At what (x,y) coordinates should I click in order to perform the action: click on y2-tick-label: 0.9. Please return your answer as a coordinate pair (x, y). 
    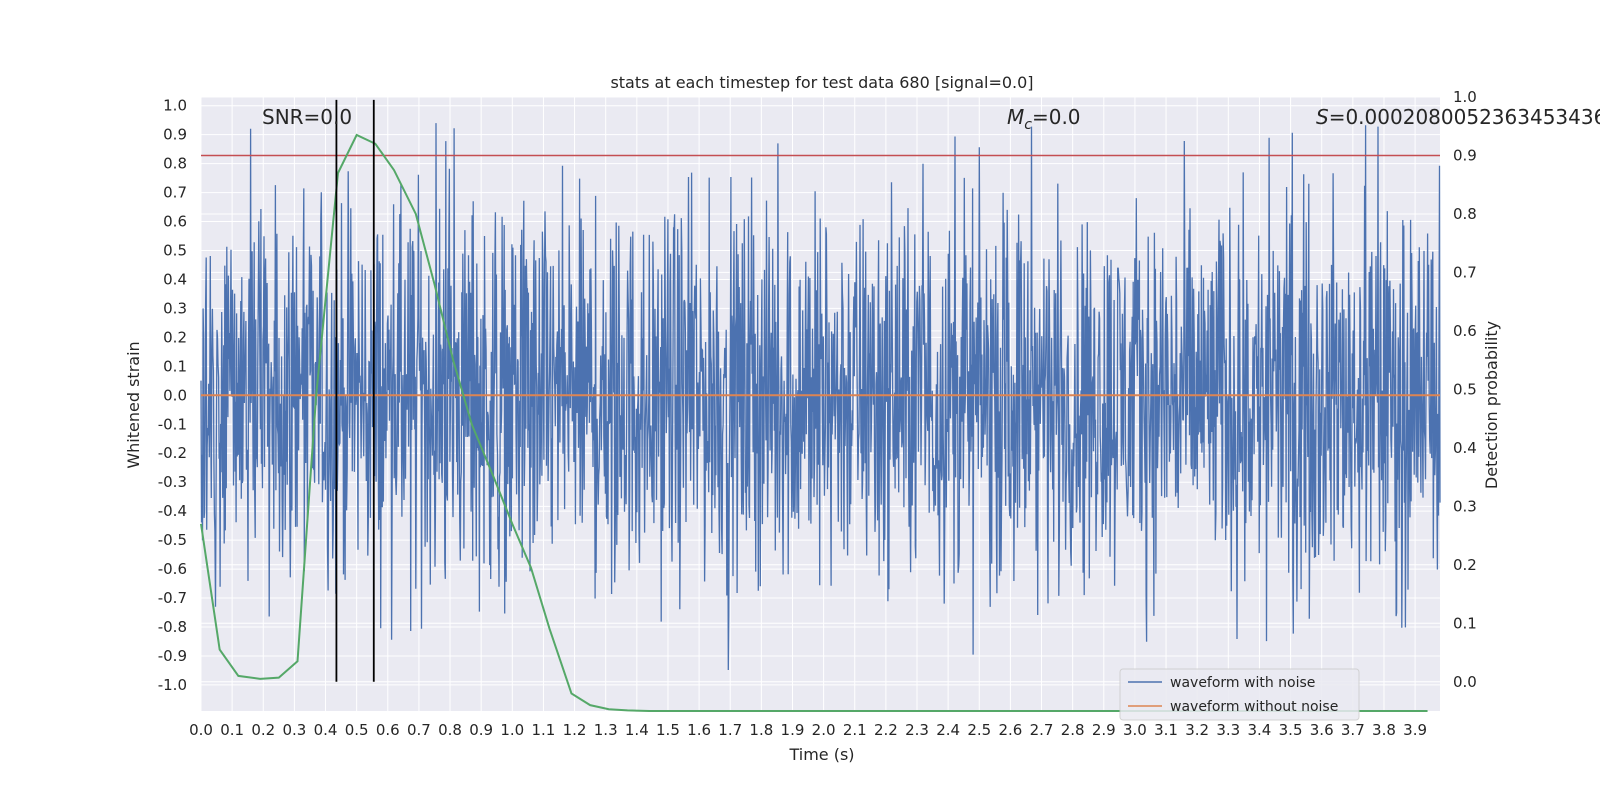
    Looking at the image, I should click on (1465, 155).